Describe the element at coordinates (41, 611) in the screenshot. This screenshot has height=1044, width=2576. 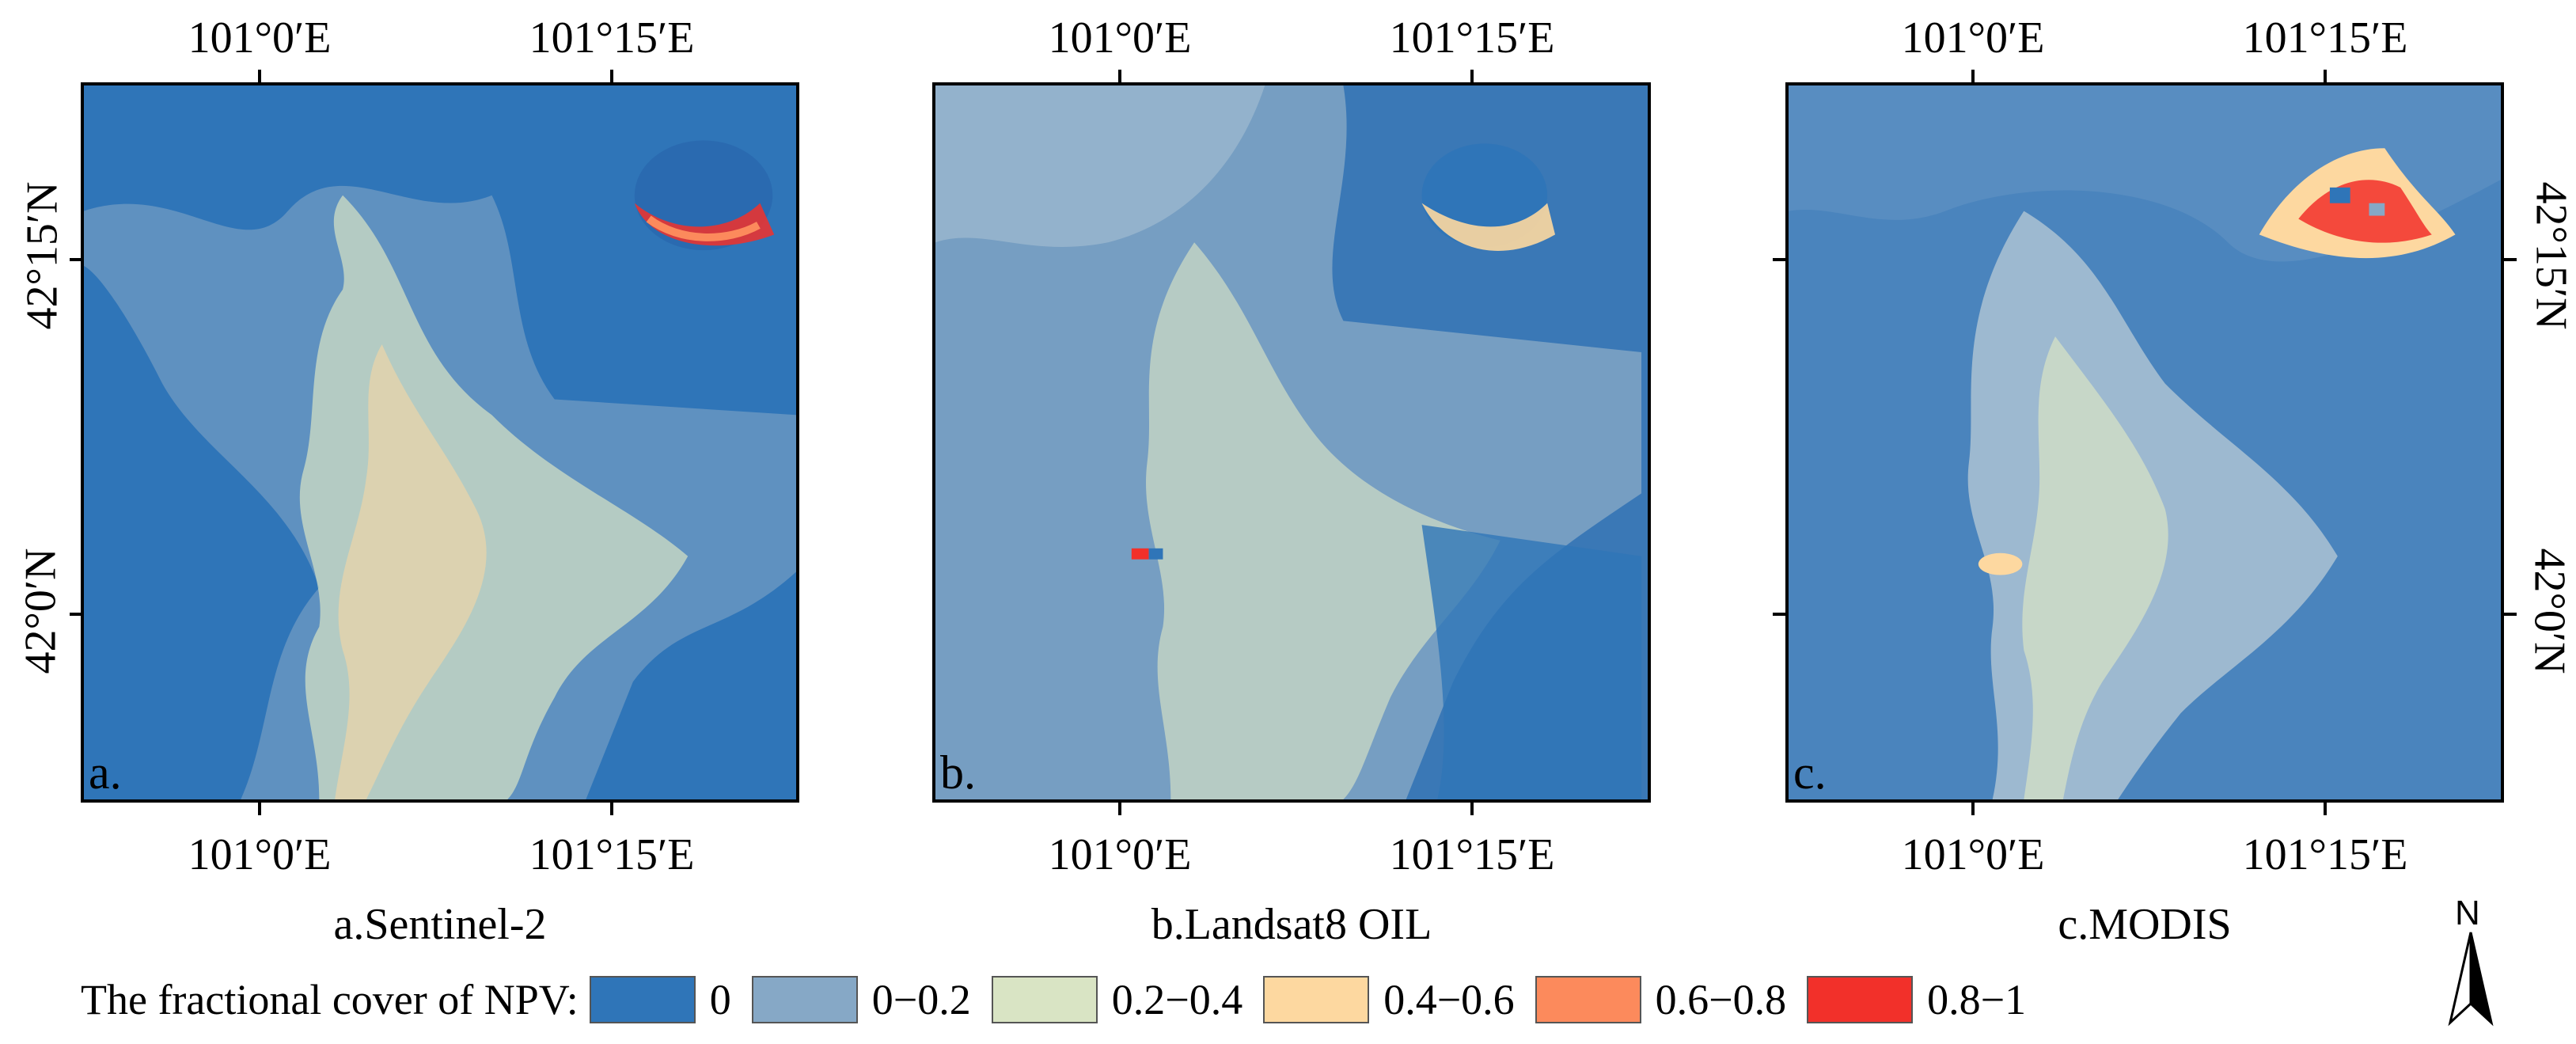
I see `left-lat-label-2: 42°0′N` at that location.